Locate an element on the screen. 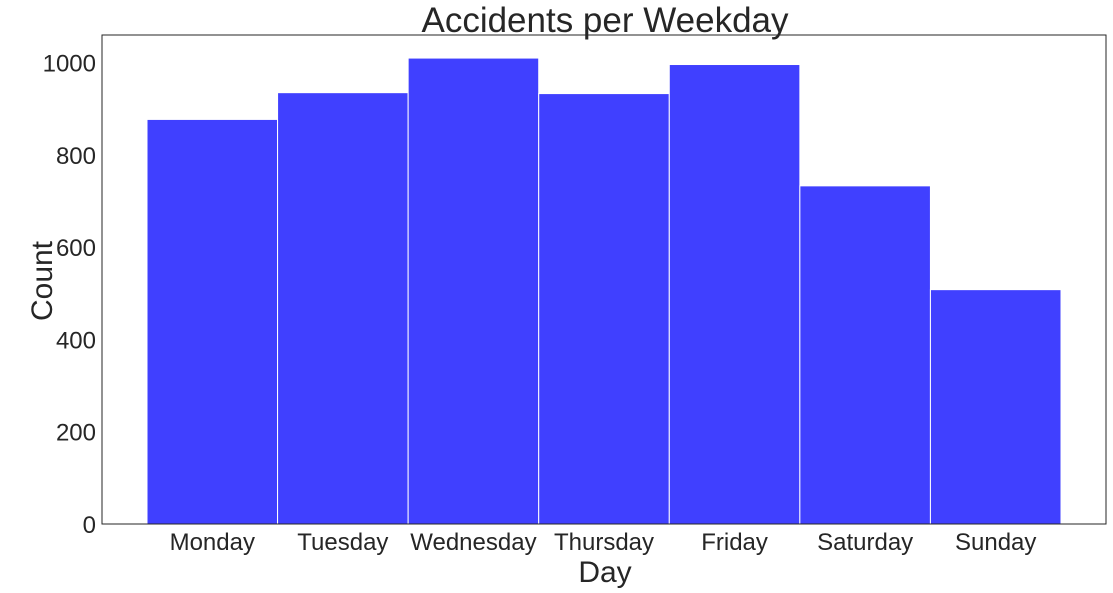  y-tick-label: 200 is located at coordinates (76, 433).